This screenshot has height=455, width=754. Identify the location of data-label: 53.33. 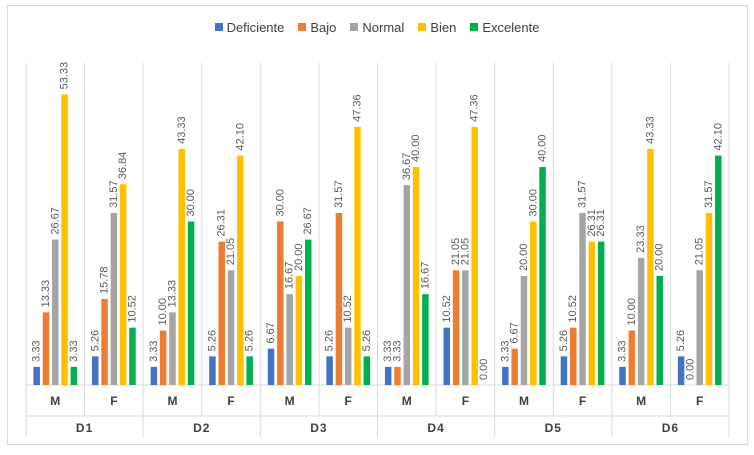
(65, 76).